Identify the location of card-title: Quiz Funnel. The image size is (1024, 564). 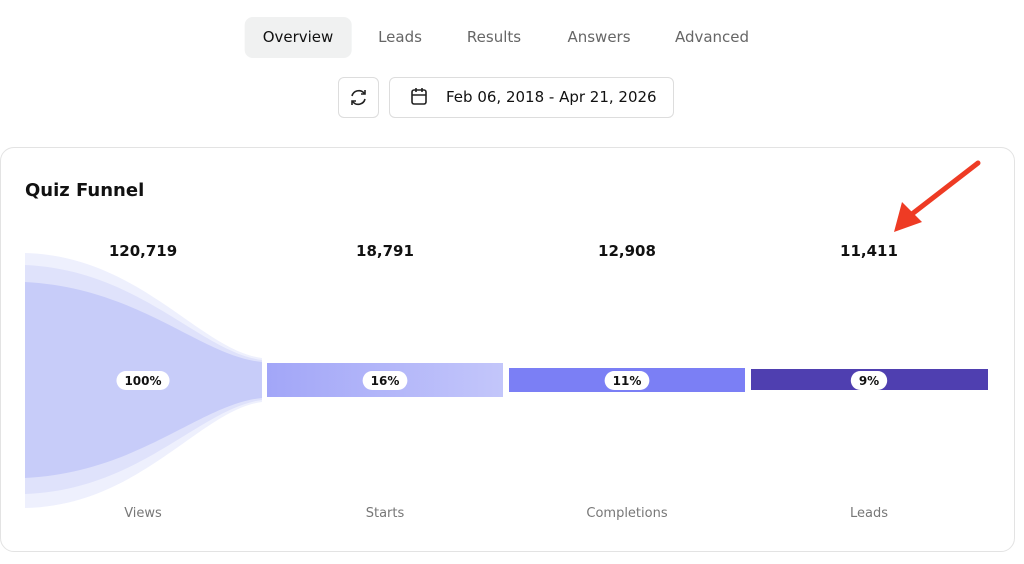
(85, 190).